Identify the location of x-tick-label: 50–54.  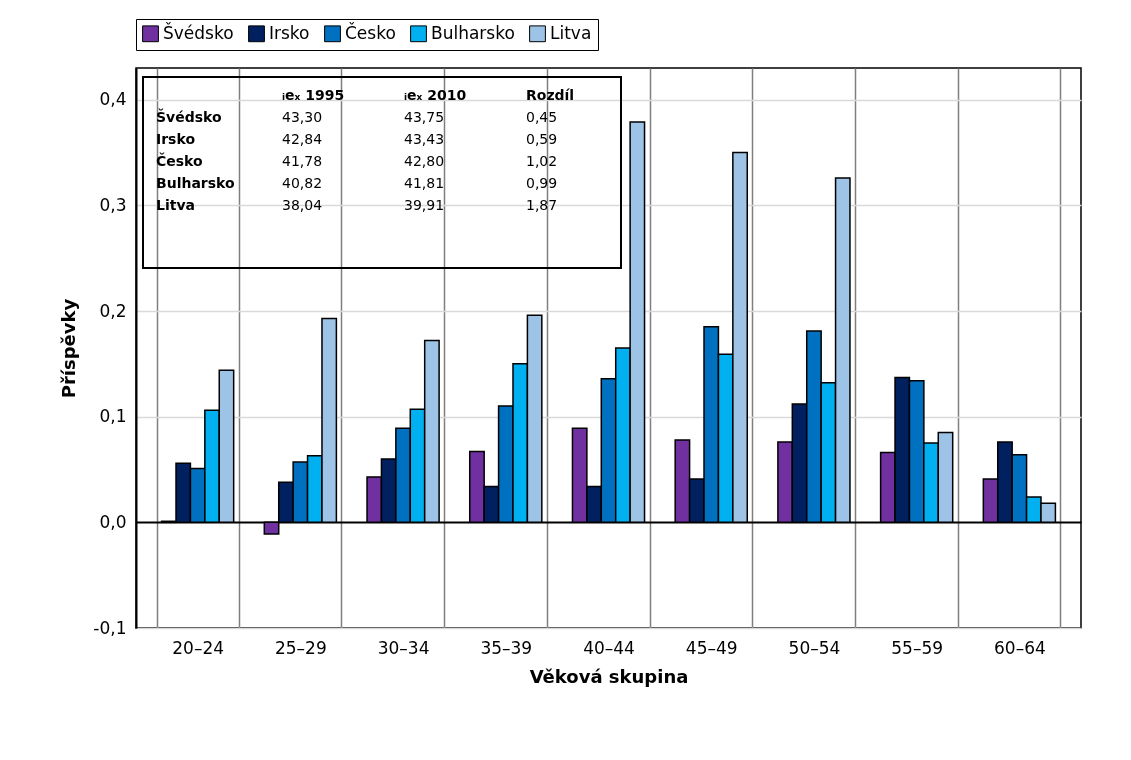
(814, 647).